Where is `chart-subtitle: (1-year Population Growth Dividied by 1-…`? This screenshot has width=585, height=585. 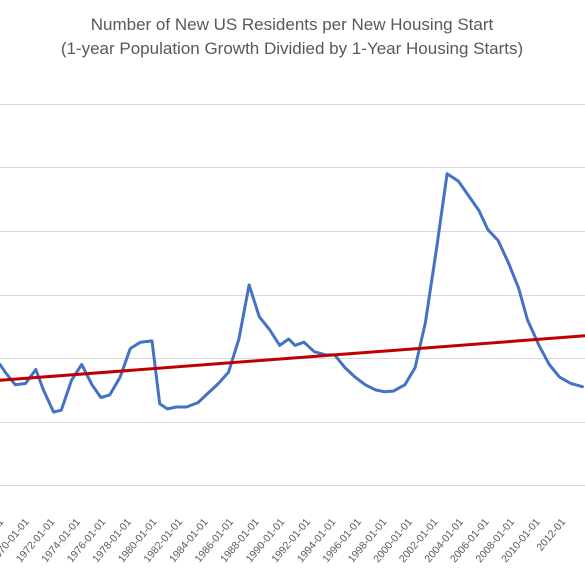
chart-subtitle: (1-year Population Growth Dividied by 1-… is located at coordinates (292, 48).